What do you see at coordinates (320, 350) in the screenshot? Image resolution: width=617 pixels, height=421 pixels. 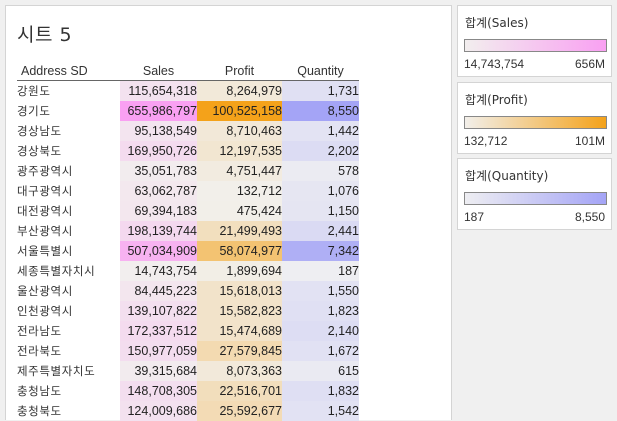 I see `cell-quantity: 1,672` at bounding box center [320, 350].